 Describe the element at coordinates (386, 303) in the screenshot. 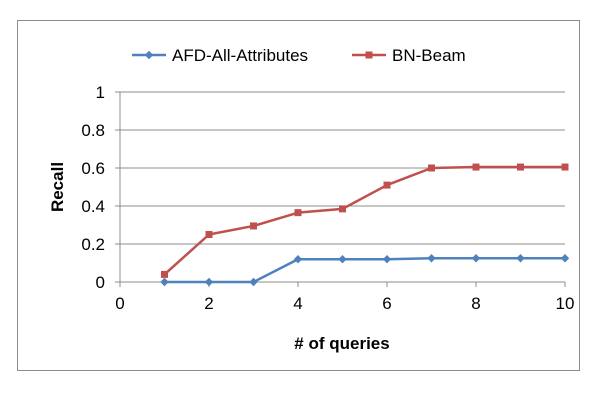

I see `x-tick-label: 6` at that location.